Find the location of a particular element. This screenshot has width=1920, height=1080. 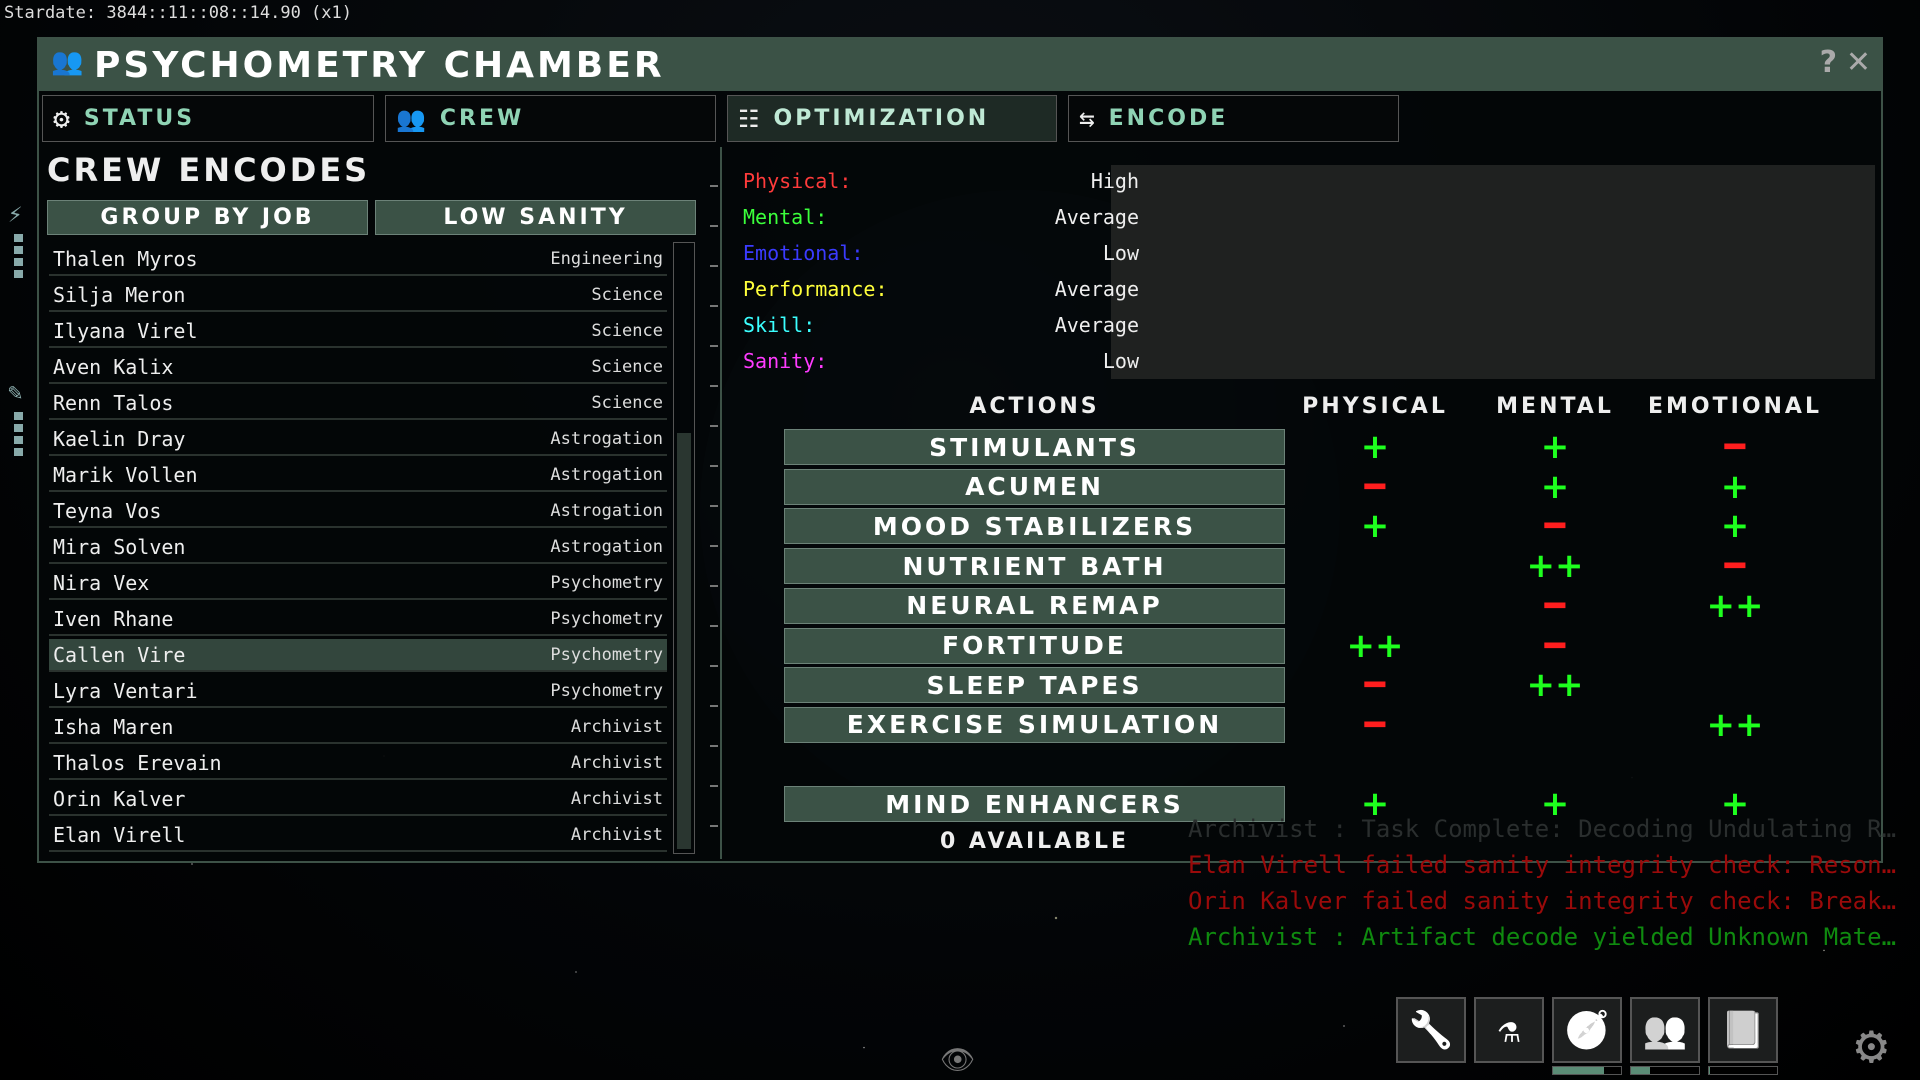

lightning-icon: ⚡ is located at coordinates (15, 214).